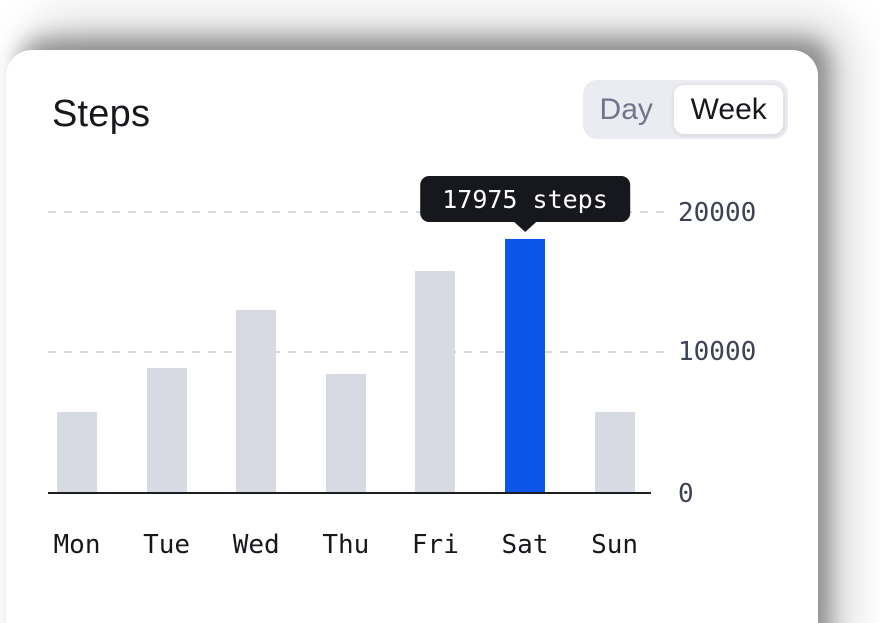 The height and width of the screenshot is (623, 880). I want to click on bar-wed, so click(256, 401).